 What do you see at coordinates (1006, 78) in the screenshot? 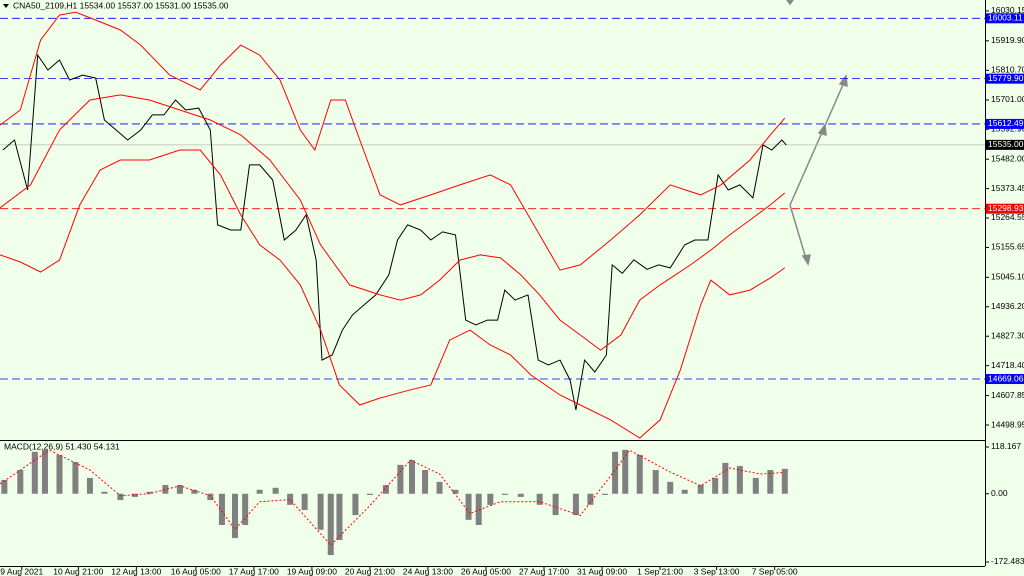
I see `level-label: 15779.90` at bounding box center [1006, 78].